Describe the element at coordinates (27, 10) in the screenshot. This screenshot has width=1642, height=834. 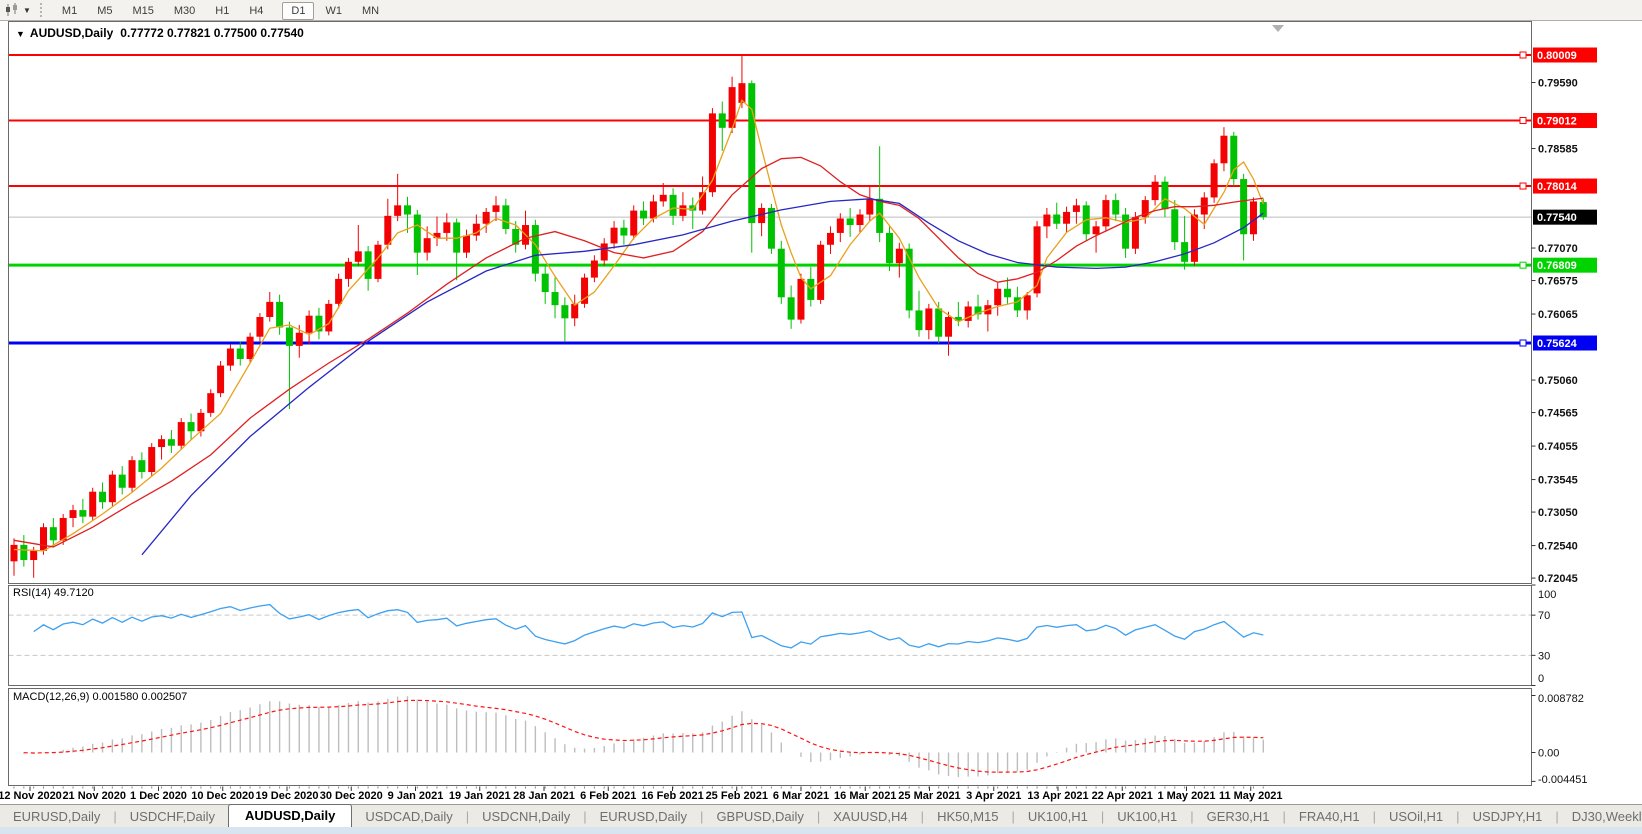
I see `chevron-down-icon: ▼` at that location.